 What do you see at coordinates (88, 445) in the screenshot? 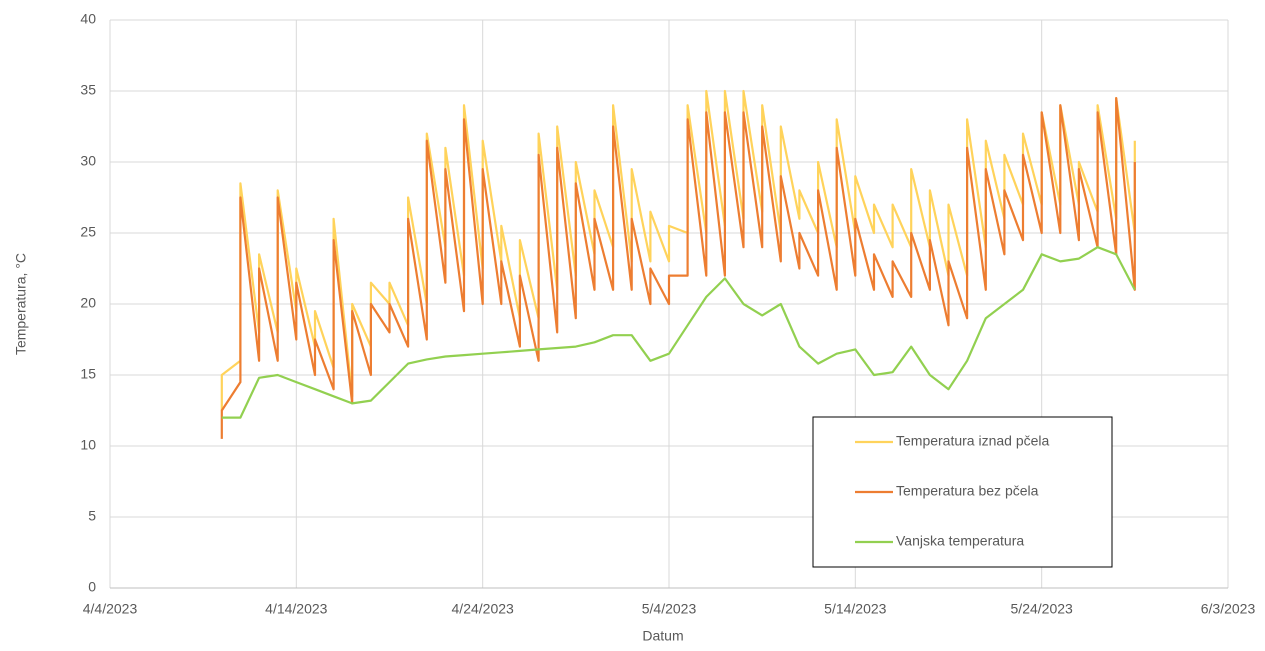
I see `y-tick-label: 10` at bounding box center [88, 445].